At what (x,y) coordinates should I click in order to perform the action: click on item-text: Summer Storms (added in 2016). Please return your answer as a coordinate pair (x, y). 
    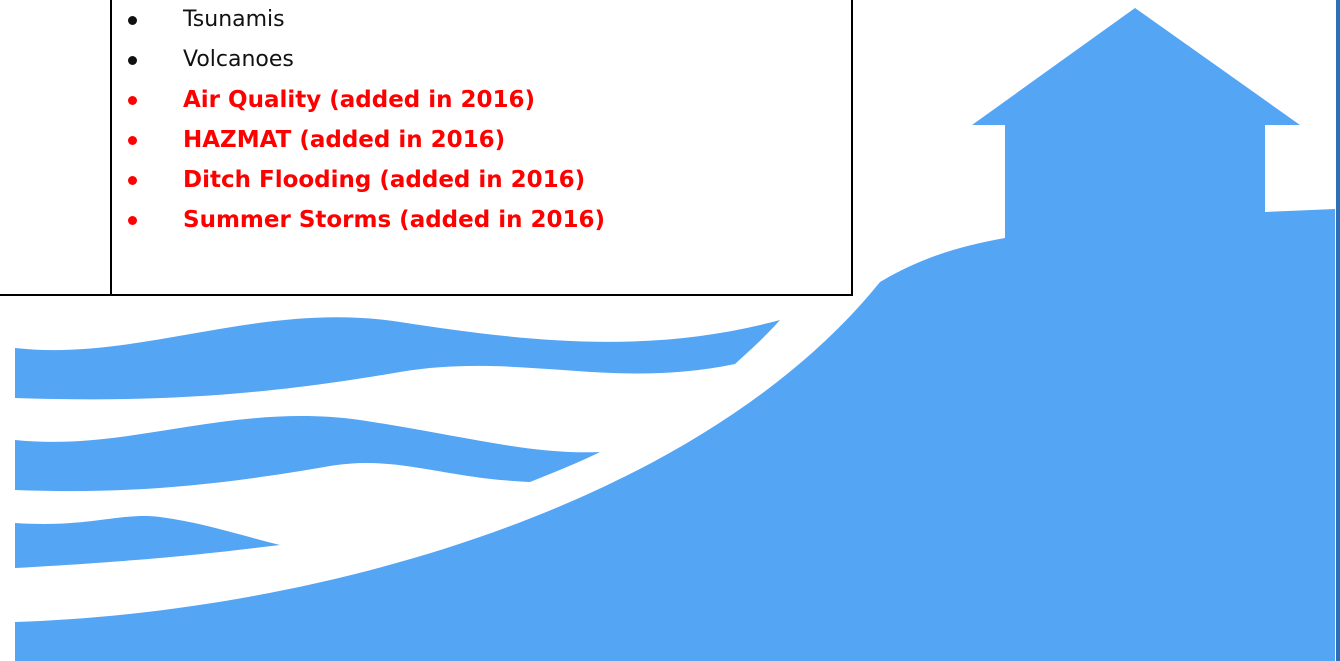
    Looking at the image, I should click on (394, 220).